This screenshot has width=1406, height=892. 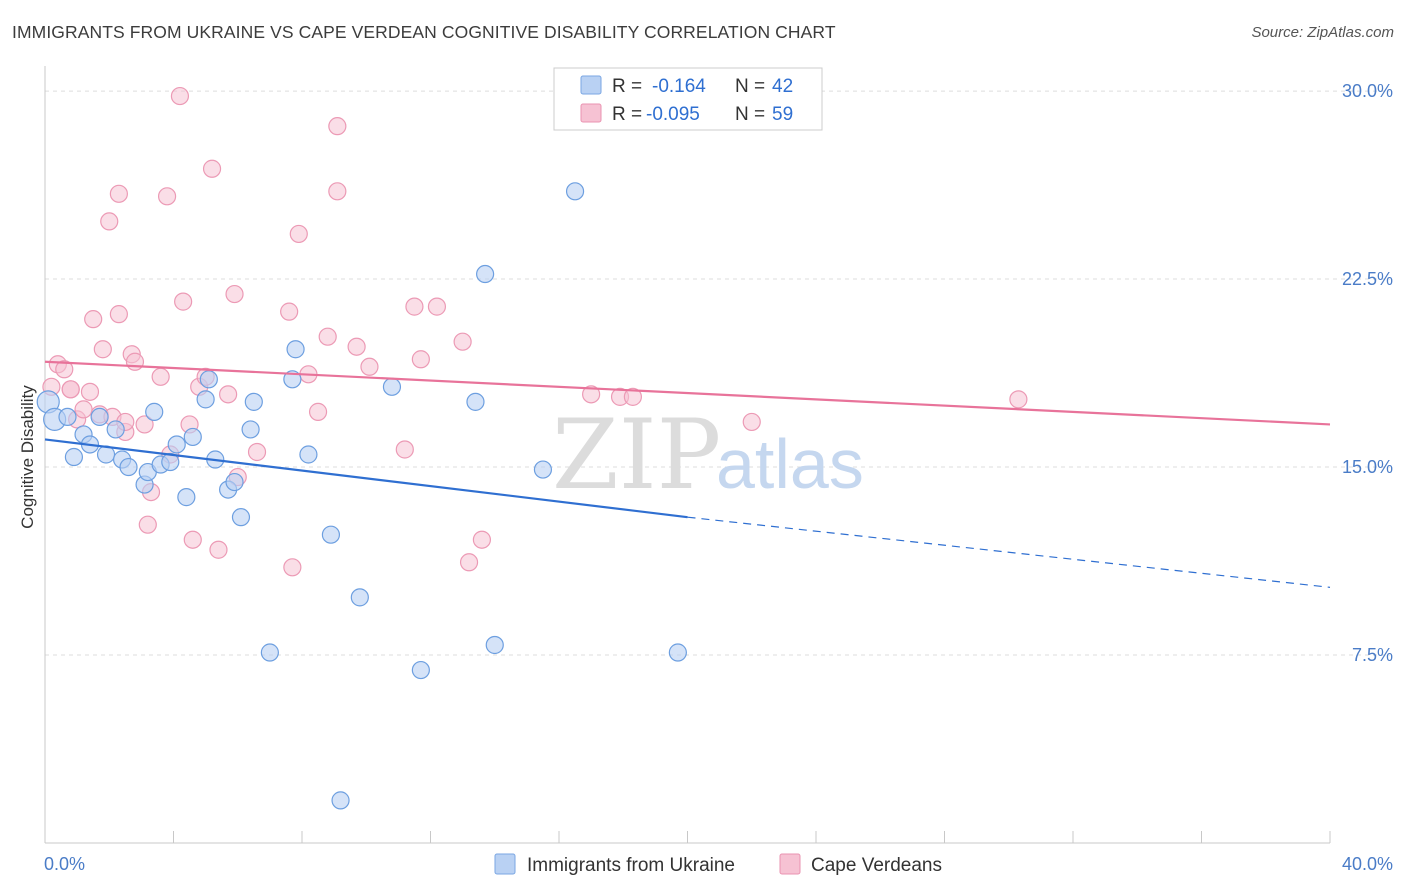 I want to click on legend-swatch-blue, so click(x=591, y=85).